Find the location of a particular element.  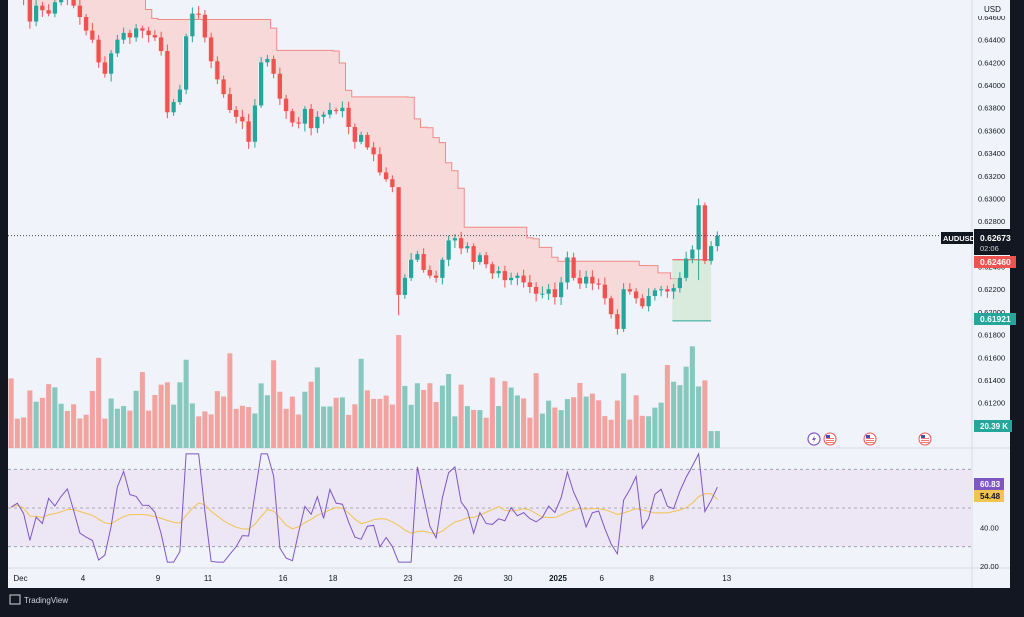

tradingview-branding: TradingView is located at coordinates (38, 599).